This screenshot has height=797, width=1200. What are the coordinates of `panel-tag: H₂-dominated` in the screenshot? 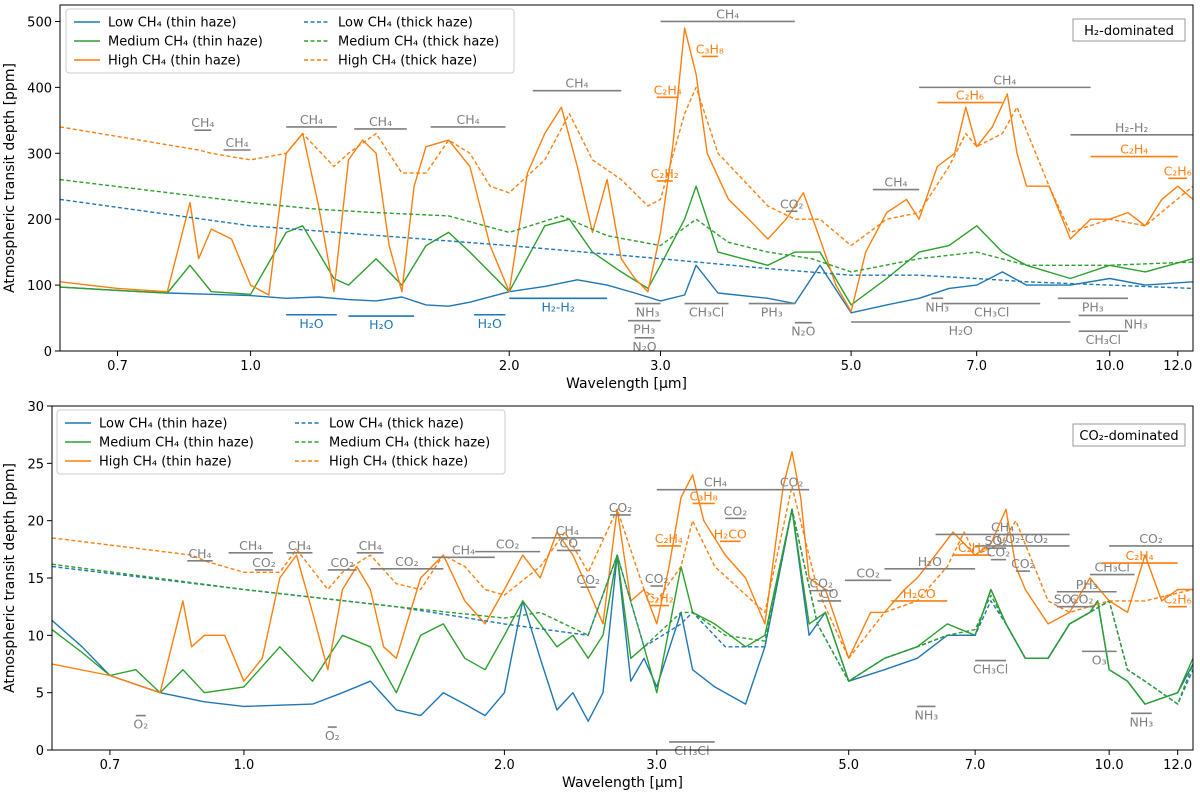 It's located at (1129, 31).